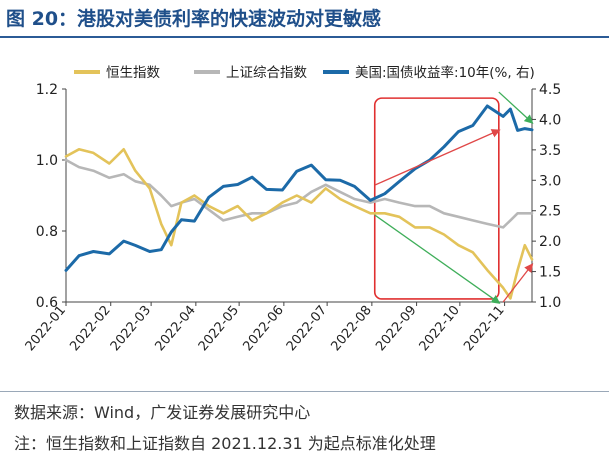 The height and width of the screenshot is (459, 609). I want to click on highlight-box-layer, so click(436, 198).